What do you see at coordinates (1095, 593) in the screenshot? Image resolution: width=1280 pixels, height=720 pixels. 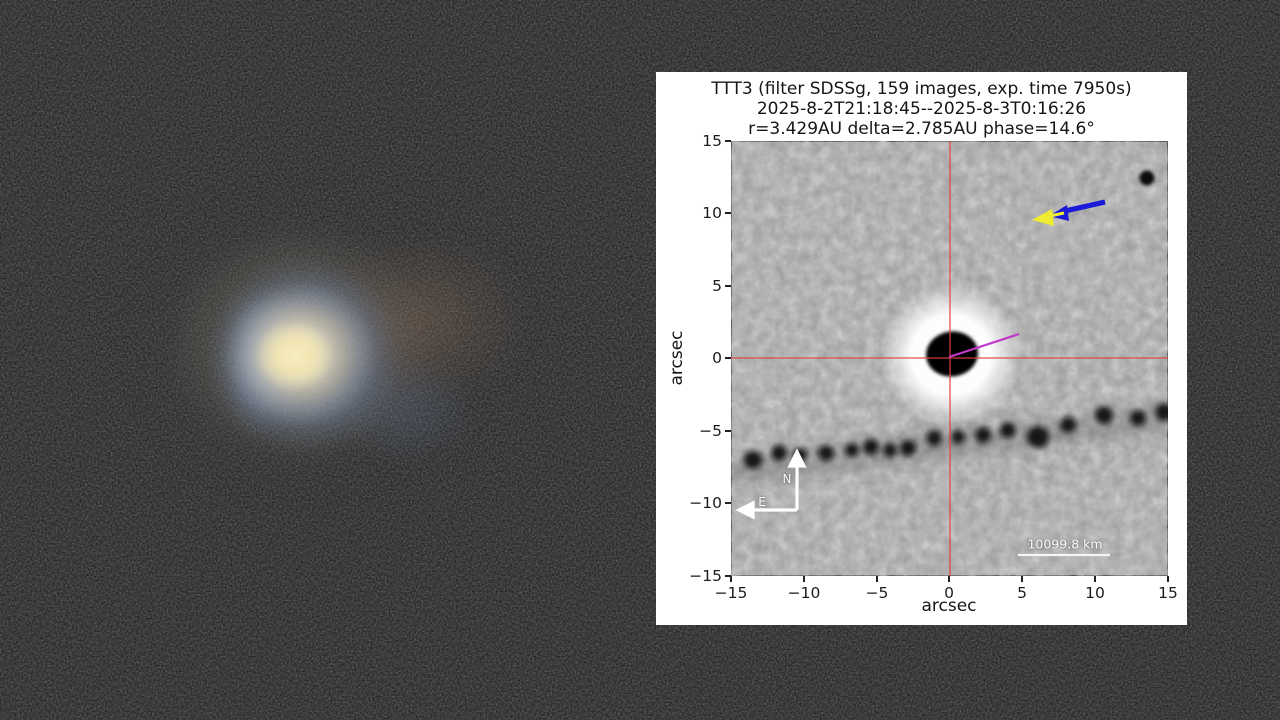 I see `x-tick-label: 10` at bounding box center [1095, 593].